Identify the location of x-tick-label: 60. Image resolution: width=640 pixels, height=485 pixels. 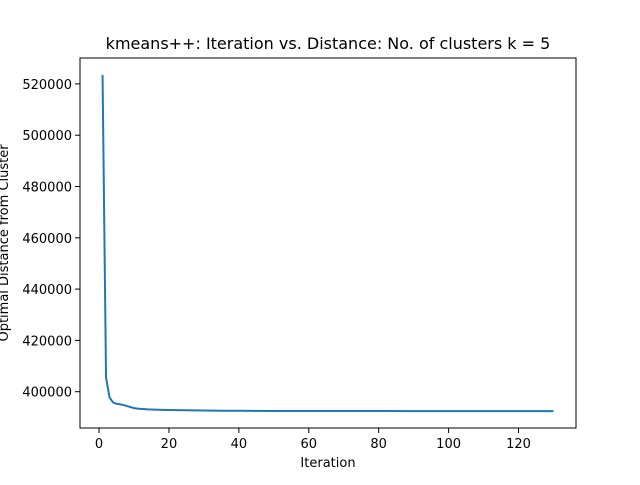
(309, 444).